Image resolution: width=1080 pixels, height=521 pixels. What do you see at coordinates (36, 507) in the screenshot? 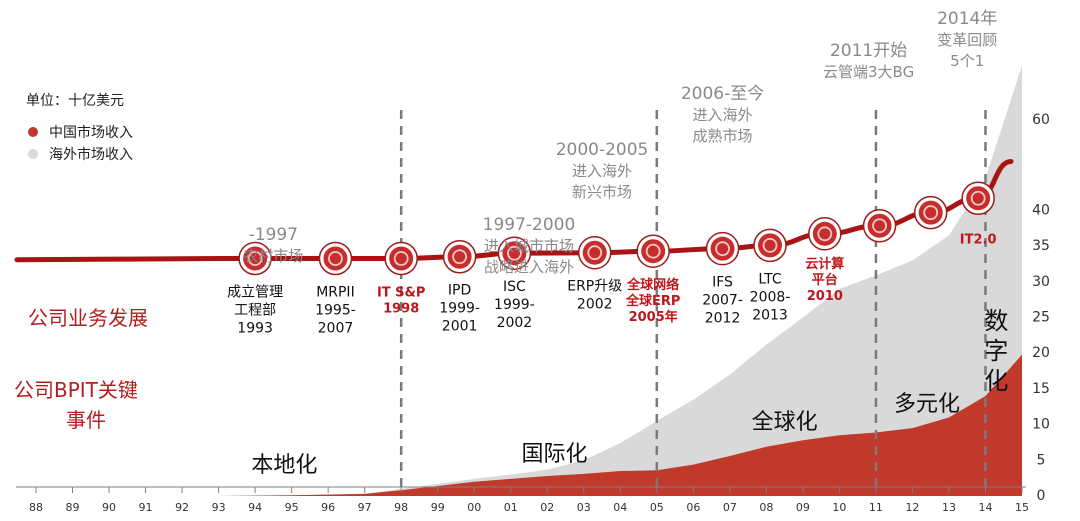
I see `x-tick-label: 88` at bounding box center [36, 507].